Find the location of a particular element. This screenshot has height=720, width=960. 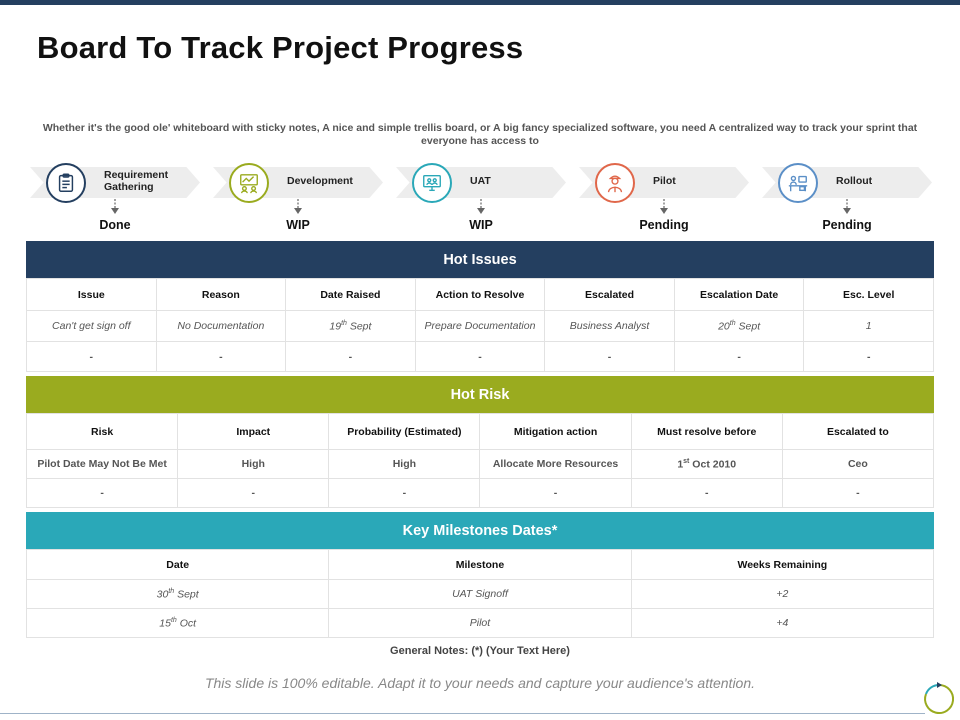

table-cell: UAT Signoff is located at coordinates (480, 594).